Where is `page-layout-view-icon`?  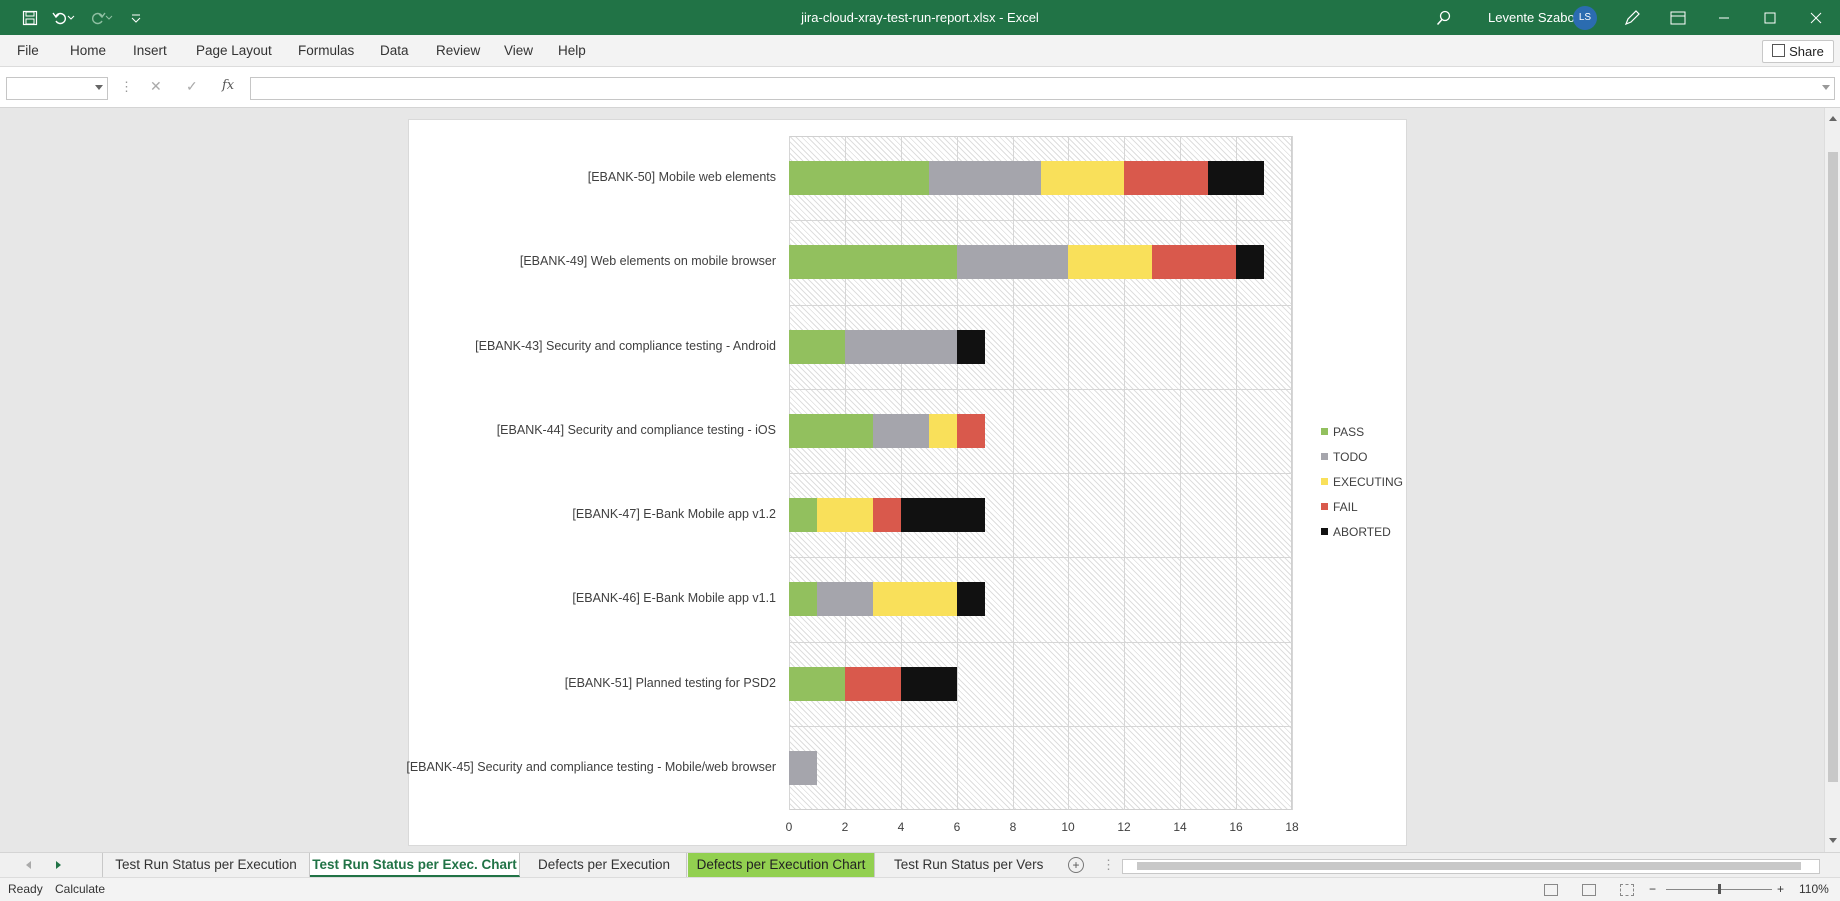
page-layout-view-icon is located at coordinates (1589, 890).